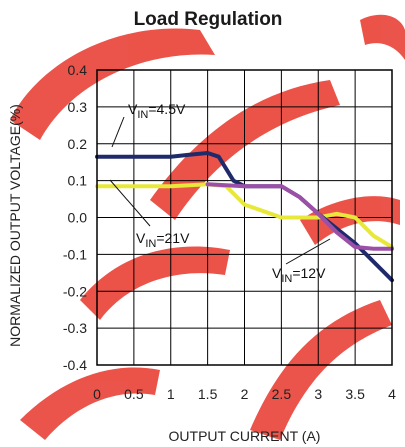  What do you see at coordinates (78, 144) in the screenshot?
I see `y-tick-label: 0.2` at bounding box center [78, 144].